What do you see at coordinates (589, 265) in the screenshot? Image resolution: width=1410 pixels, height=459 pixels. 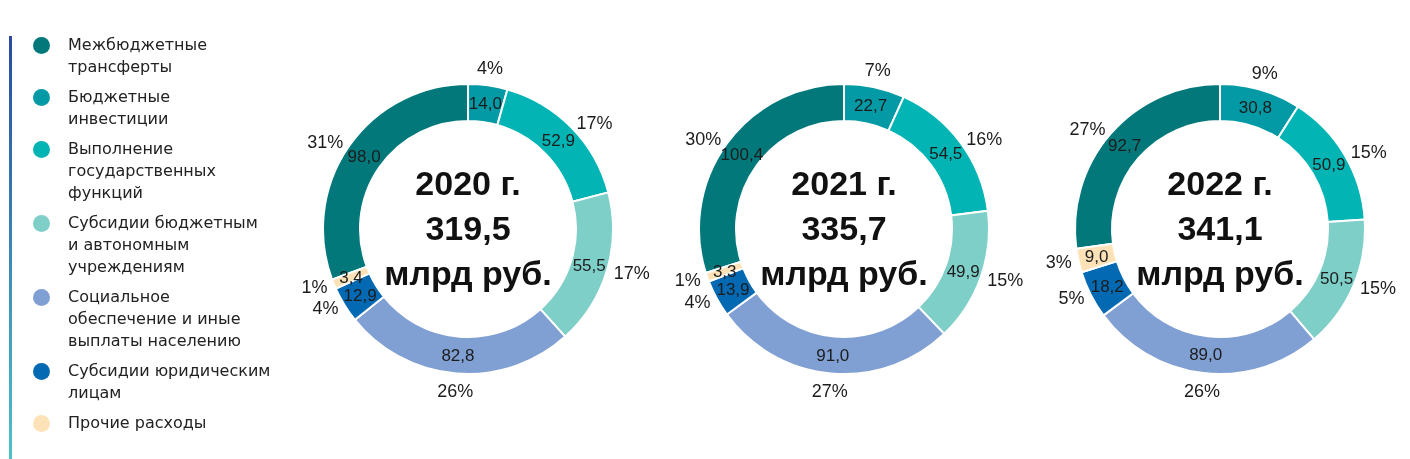 I see `data-label: 55,5` at bounding box center [589, 265].